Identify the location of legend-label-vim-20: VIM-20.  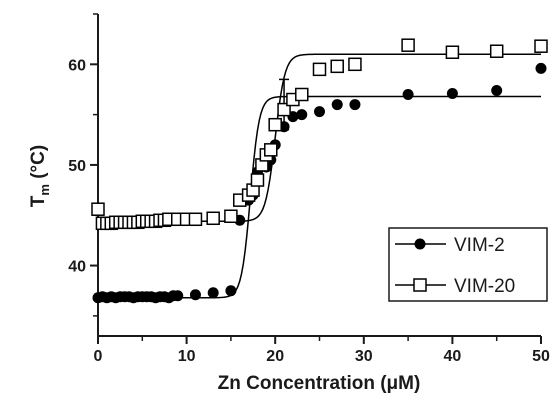
(484, 286).